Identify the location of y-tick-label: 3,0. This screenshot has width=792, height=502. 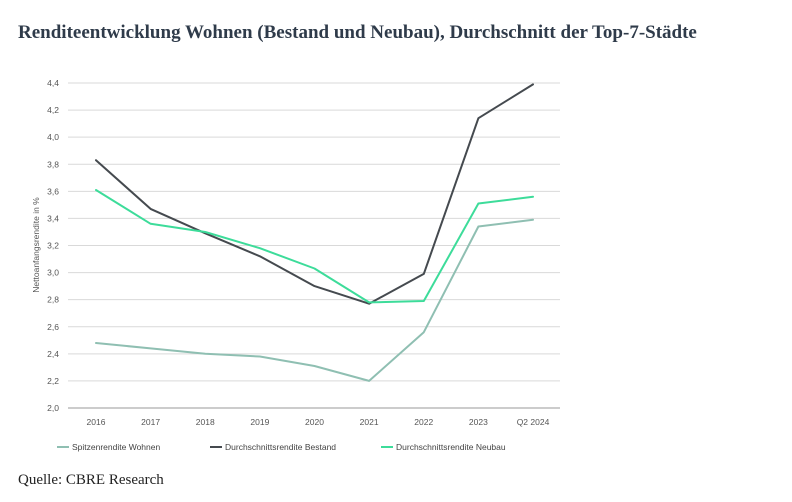
(53, 273).